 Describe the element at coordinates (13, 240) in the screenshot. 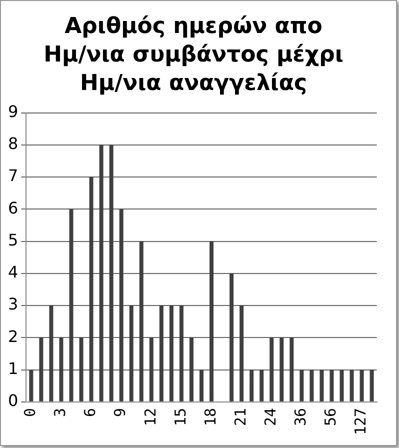

I see `y-tick-label: 5` at that location.